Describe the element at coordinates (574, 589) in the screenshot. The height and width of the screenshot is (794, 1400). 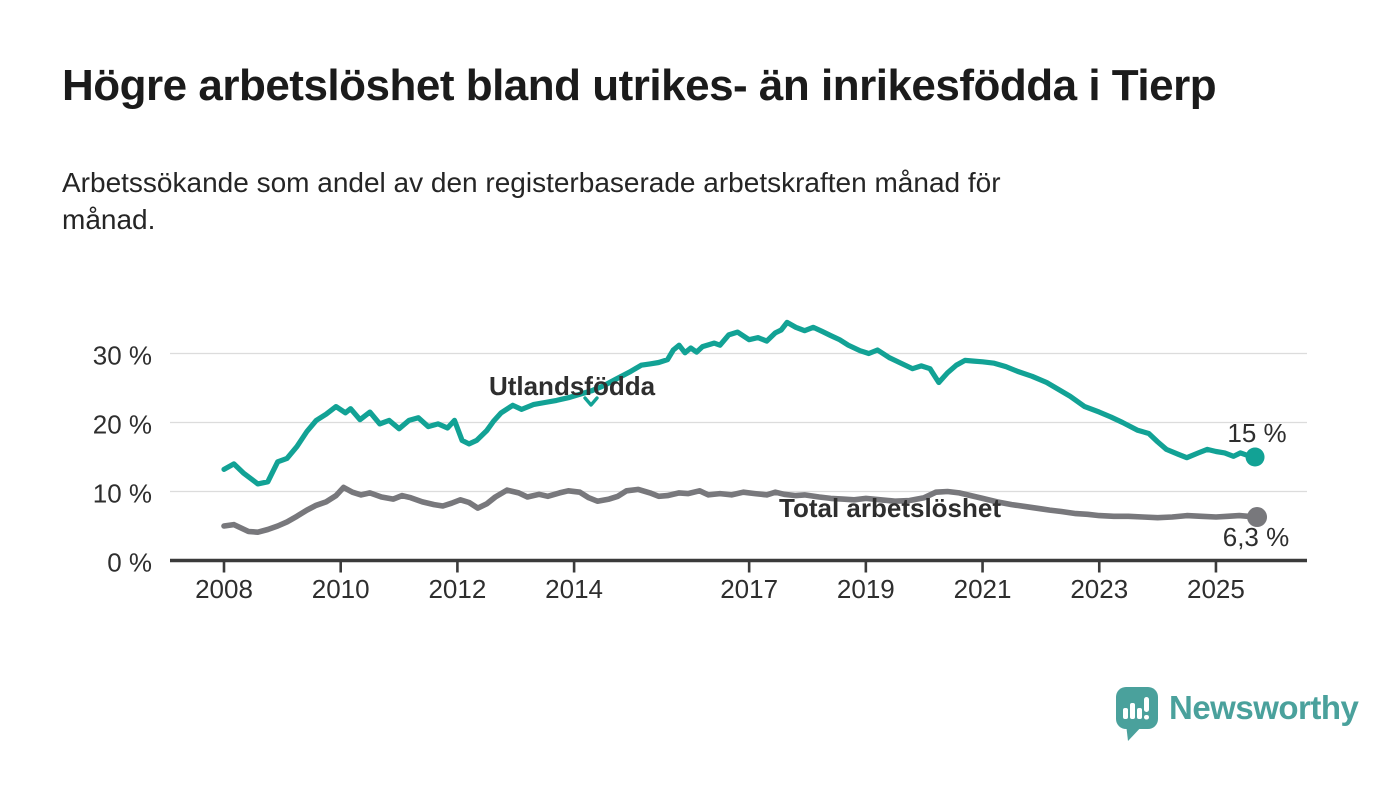
I see `x-tick-label: 2014` at that location.